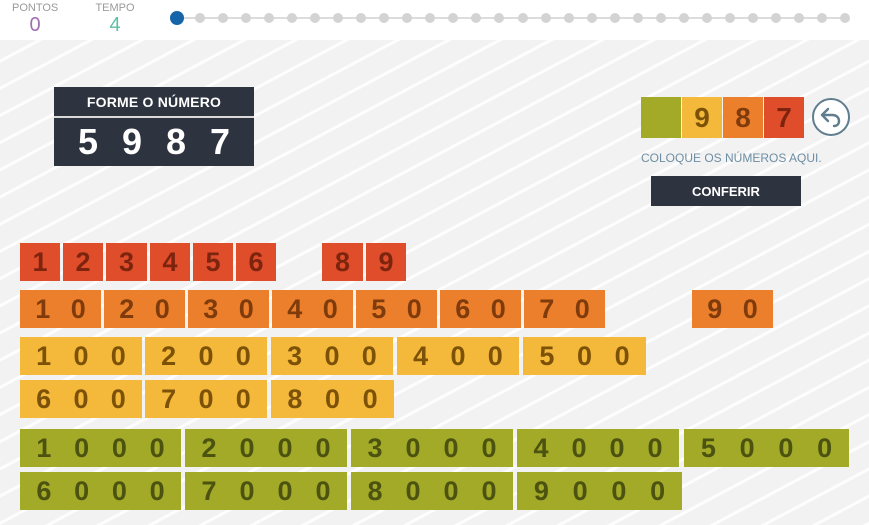  What do you see at coordinates (386, 262) in the screenshot?
I see `unit-tile: 9` at bounding box center [386, 262].